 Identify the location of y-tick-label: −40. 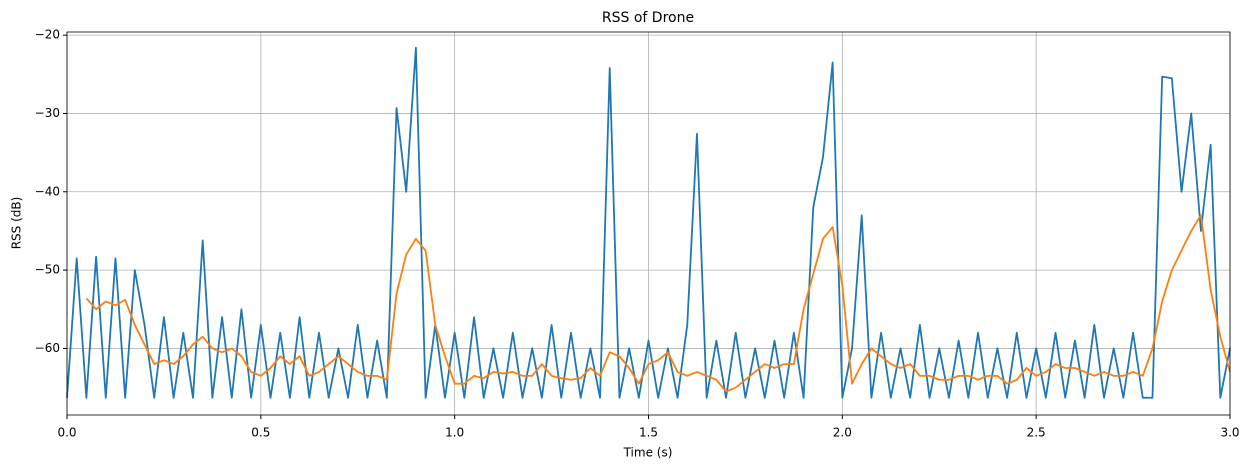
(47, 191).